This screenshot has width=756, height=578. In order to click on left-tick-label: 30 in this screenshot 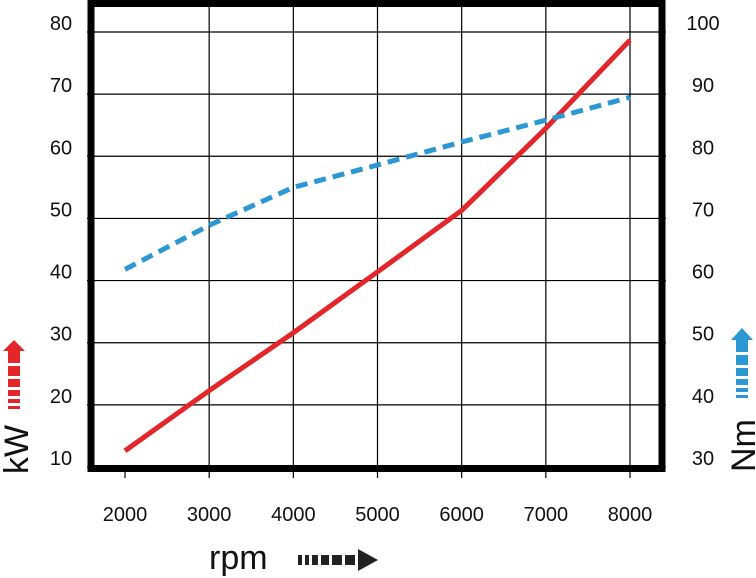, I will do `click(61, 335)`.